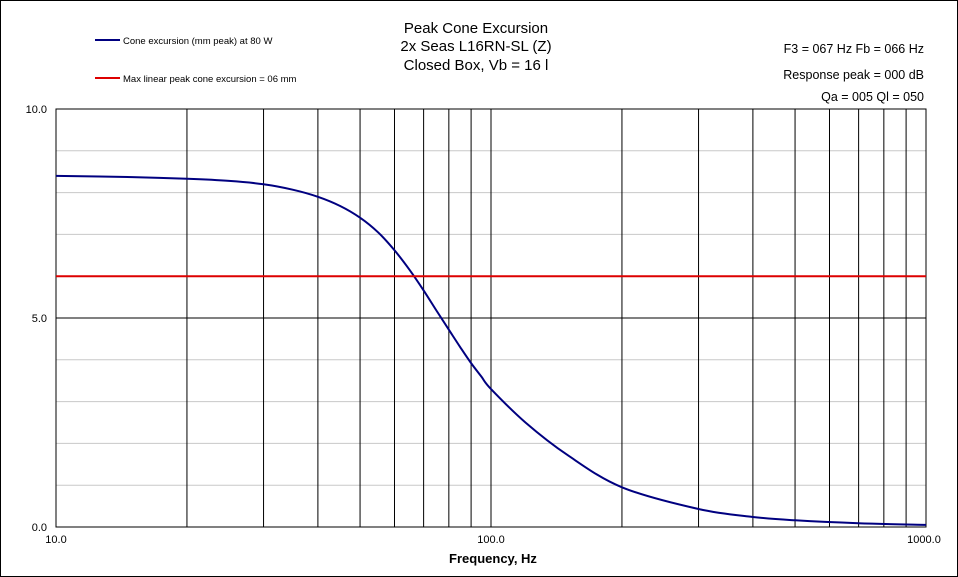 The image size is (958, 577). Describe the element at coordinates (36, 110) in the screenshot. I see `y-tick-label-10: 10.0` at that location.